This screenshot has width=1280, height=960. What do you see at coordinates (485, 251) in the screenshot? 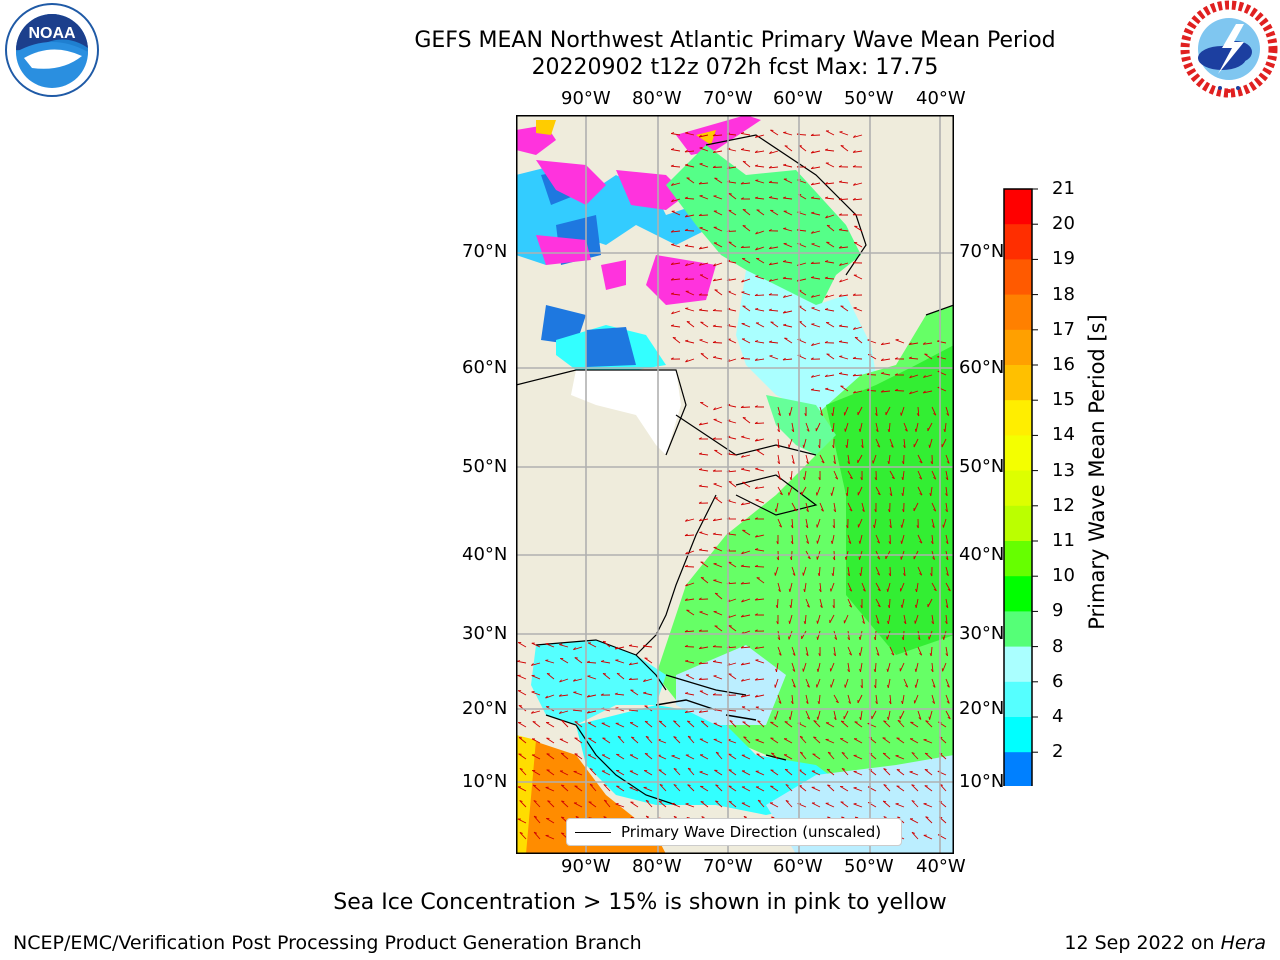
I see `lat-label-left-70n: 70°N` at bounding box center [485, 251].